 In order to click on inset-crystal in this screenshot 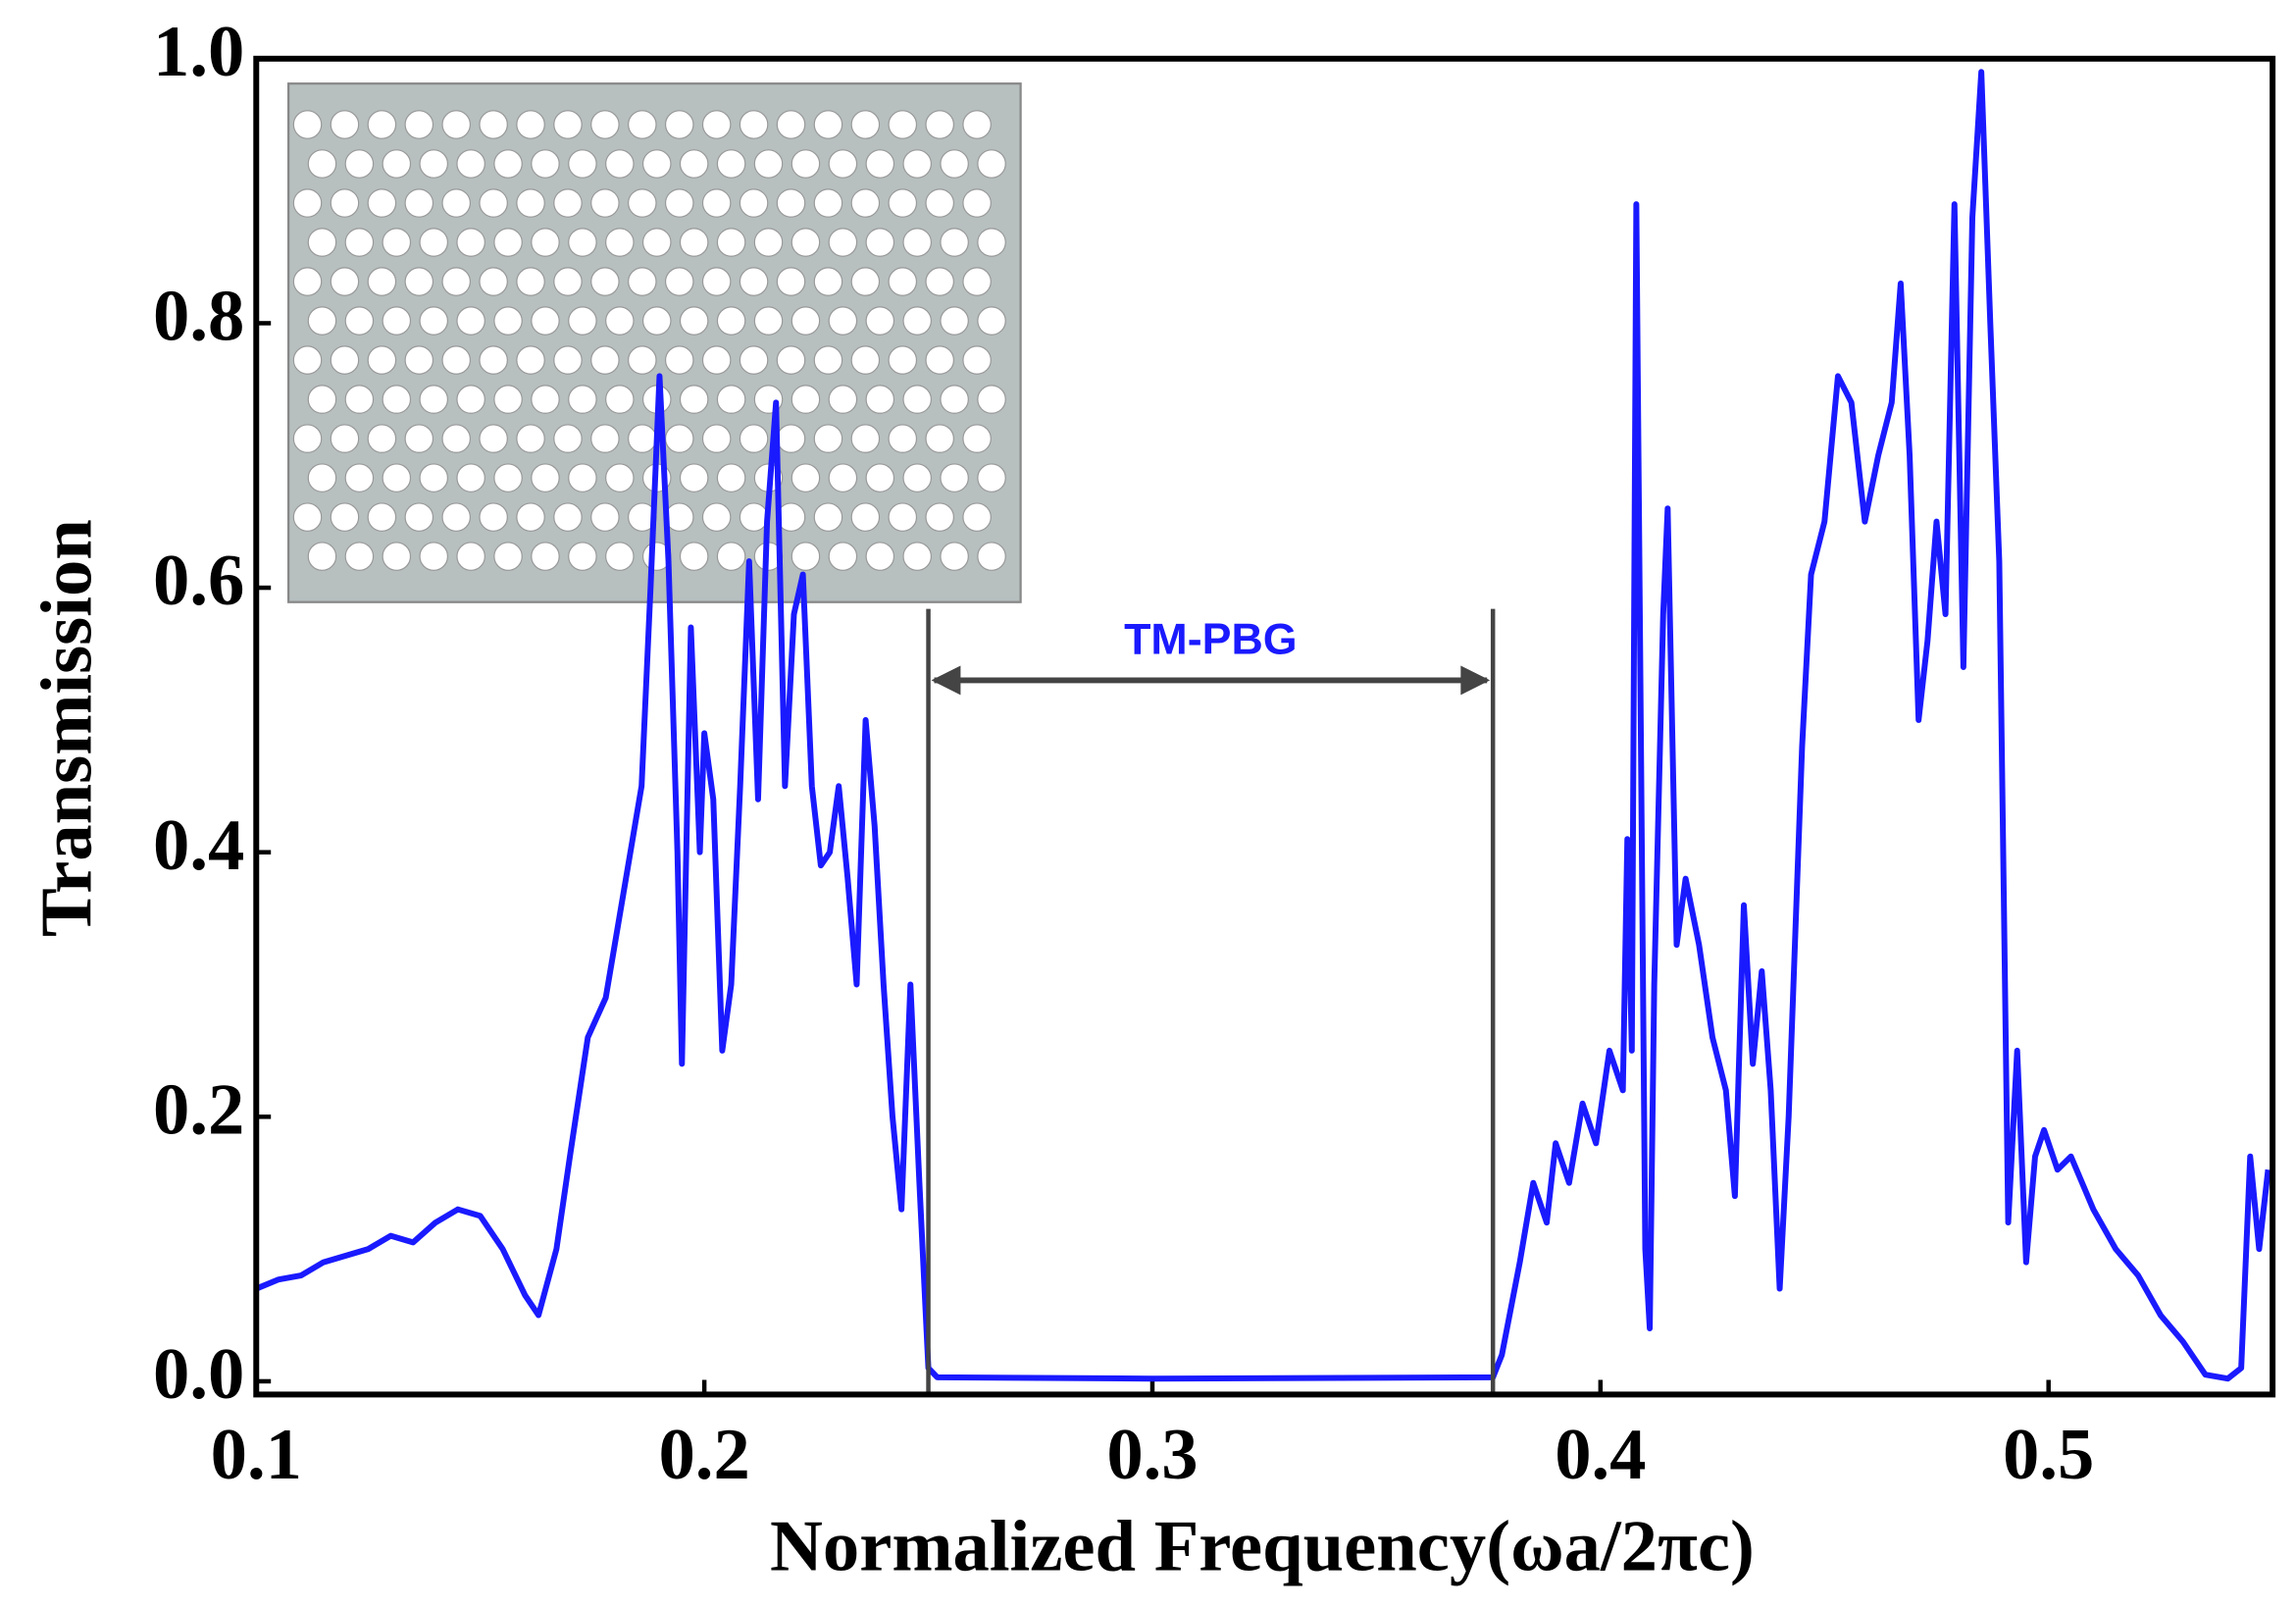, I will do `click(654, 342)`.